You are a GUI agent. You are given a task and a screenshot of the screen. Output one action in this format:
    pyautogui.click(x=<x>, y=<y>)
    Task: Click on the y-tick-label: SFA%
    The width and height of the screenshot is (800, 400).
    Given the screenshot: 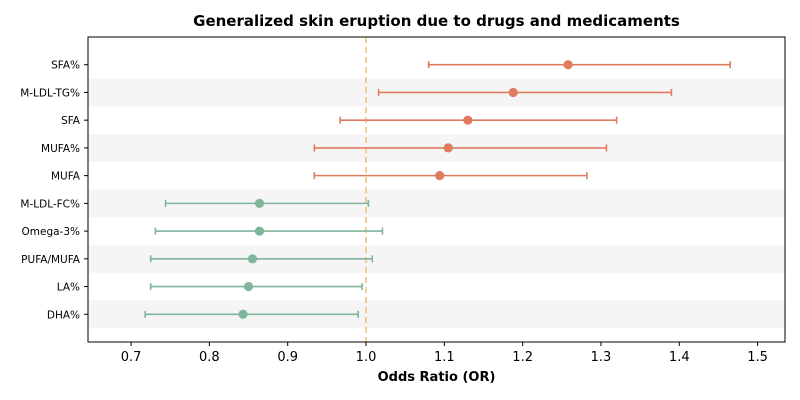 What is the action you would take?
    pyautogui.click(x=65, y=66)
    